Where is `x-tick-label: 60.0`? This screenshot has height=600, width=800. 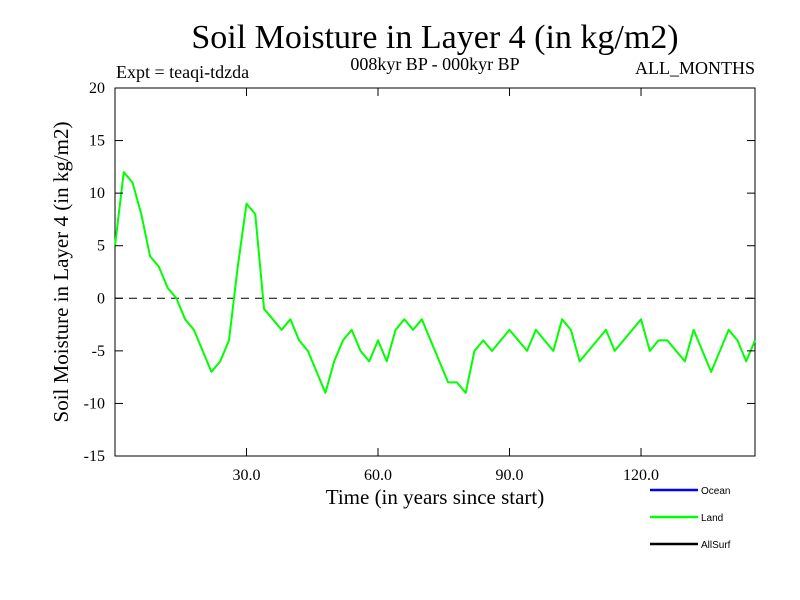 x-tick-label: 60.0 is located at coordinates (378, 475).